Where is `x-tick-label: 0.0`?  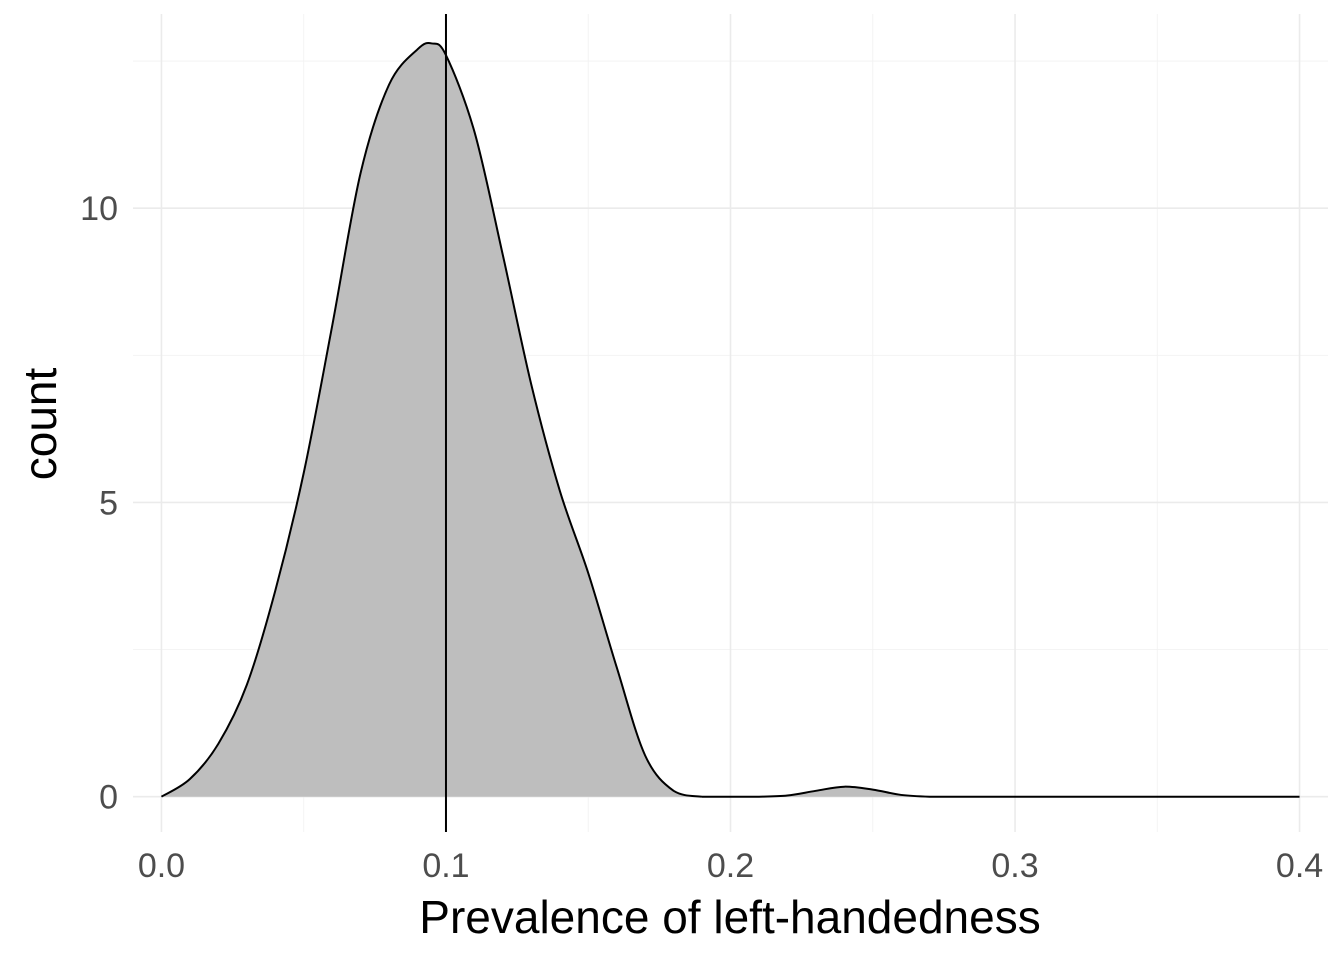 x-tick-label: 0.0 is located at coordinates (161, 866).